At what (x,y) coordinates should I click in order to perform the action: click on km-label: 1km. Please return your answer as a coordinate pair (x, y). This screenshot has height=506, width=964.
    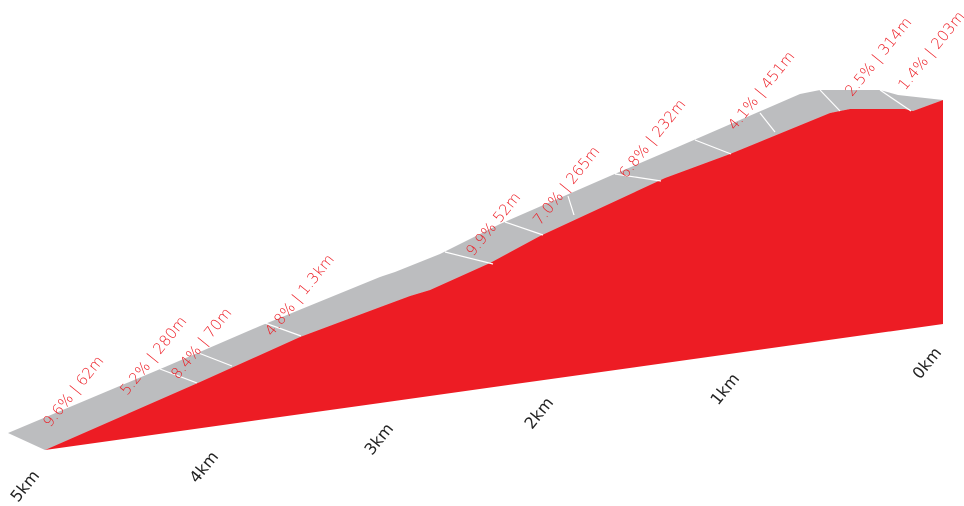
    Looking at the image, I should click on (724, 388).